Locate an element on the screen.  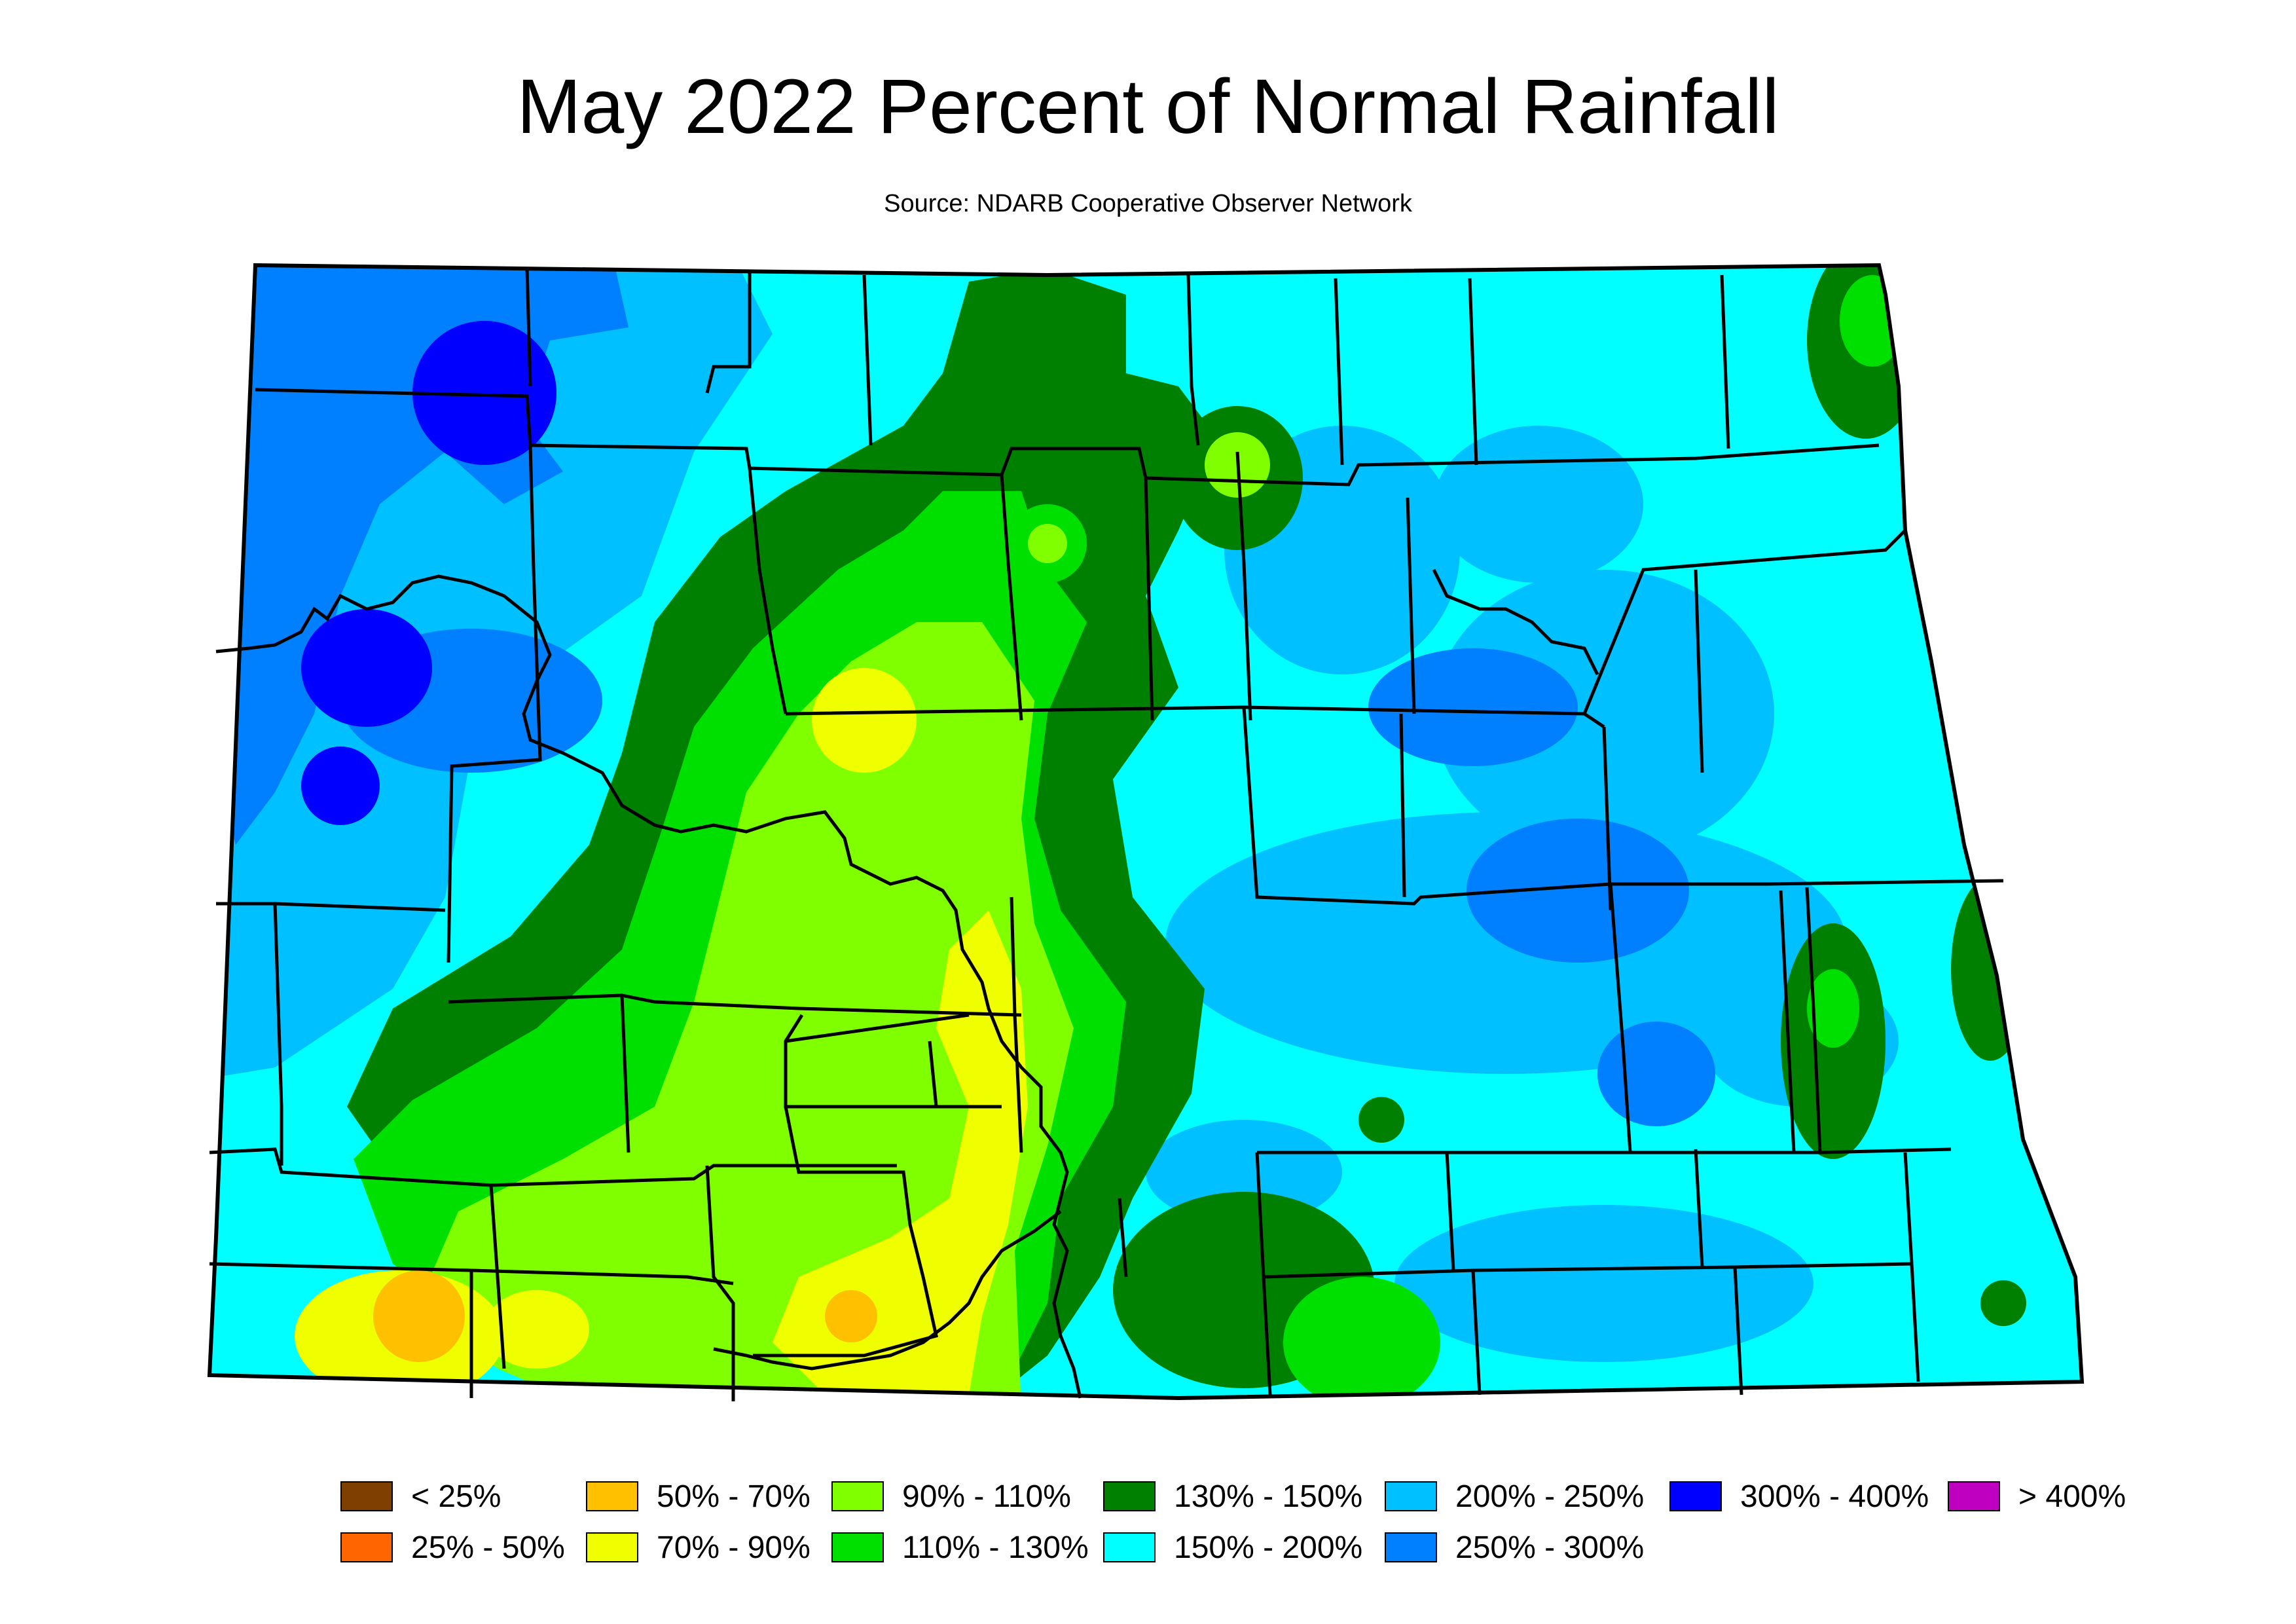
legend-label: 300% - 400% is located at coordinates (1834, 1496).